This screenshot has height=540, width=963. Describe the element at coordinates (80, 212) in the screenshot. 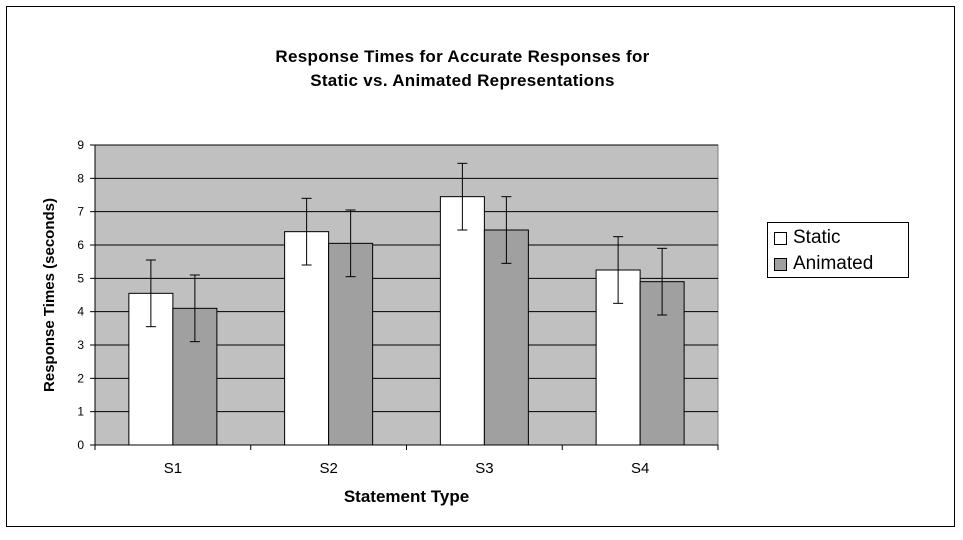

I see `y-tick-label: 7` at that location.